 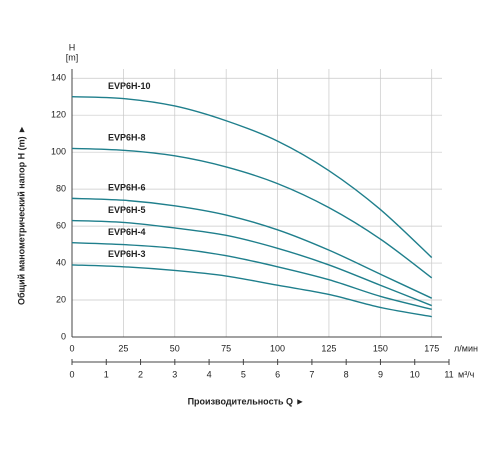 What do you see at coordinates (71, 348) in the screenshot?
I see `x-tick-label: 0` at bounding box center [71, 348].